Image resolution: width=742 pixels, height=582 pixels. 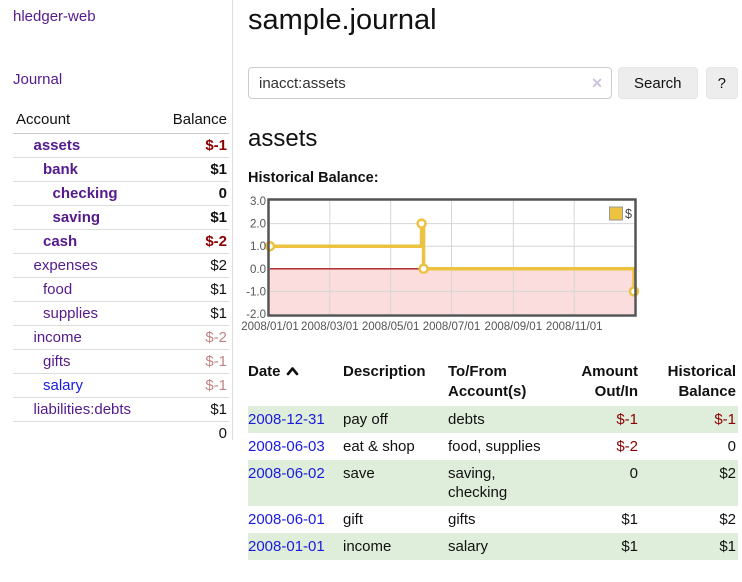 I want to click on transaction-amount: $-1, so click(x=627, y=419).